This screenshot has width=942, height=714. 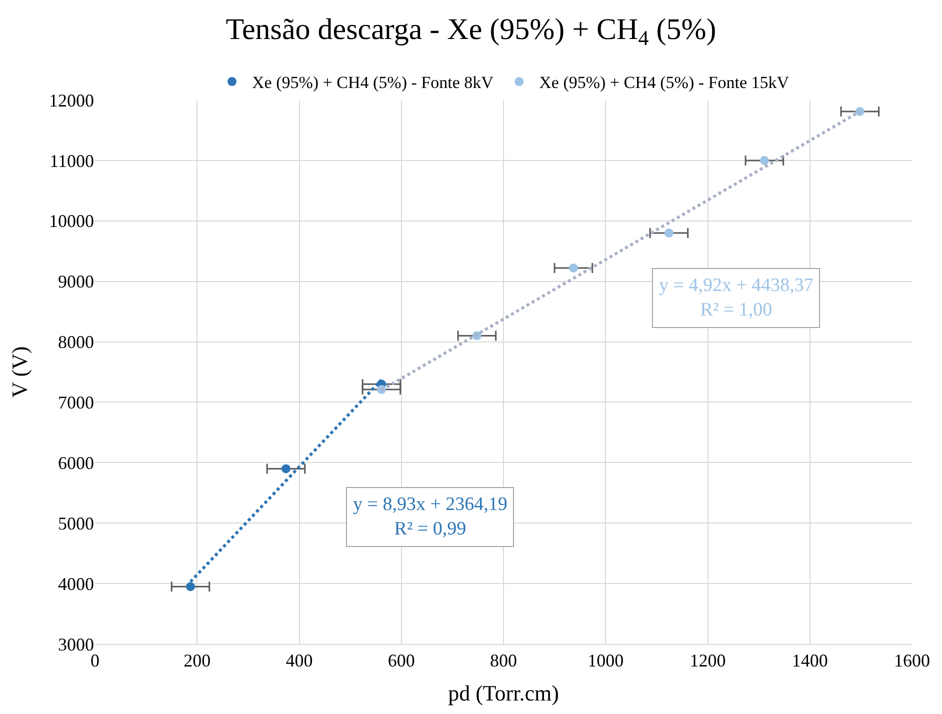 What do you see at coordinates (197, 660) in the screenshot?
I see `x-tick-label: 200` at bounding box center [197, 660].